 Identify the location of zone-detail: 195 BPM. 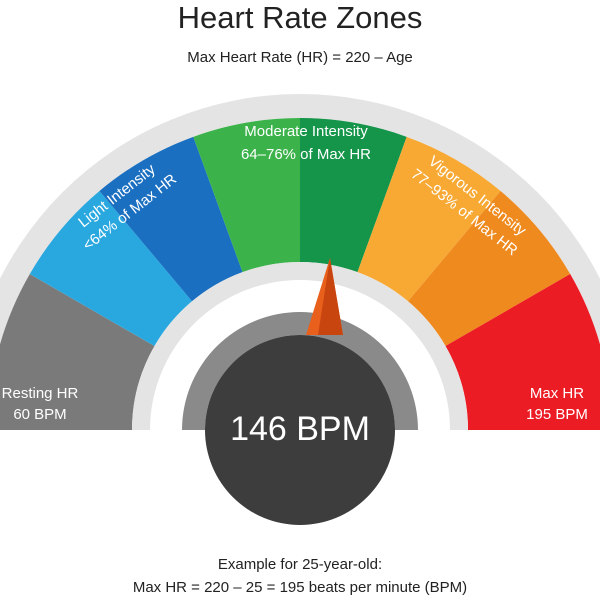
(557, 414).